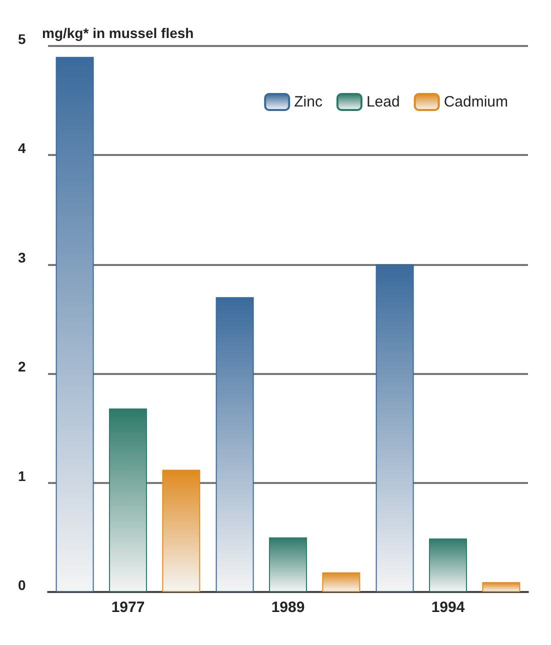 The width and height of the screenshot is (551, 645). Describe the element at coordinates (128, 607) in the screenshot. I see `x-tick-label: 1977` at that location.